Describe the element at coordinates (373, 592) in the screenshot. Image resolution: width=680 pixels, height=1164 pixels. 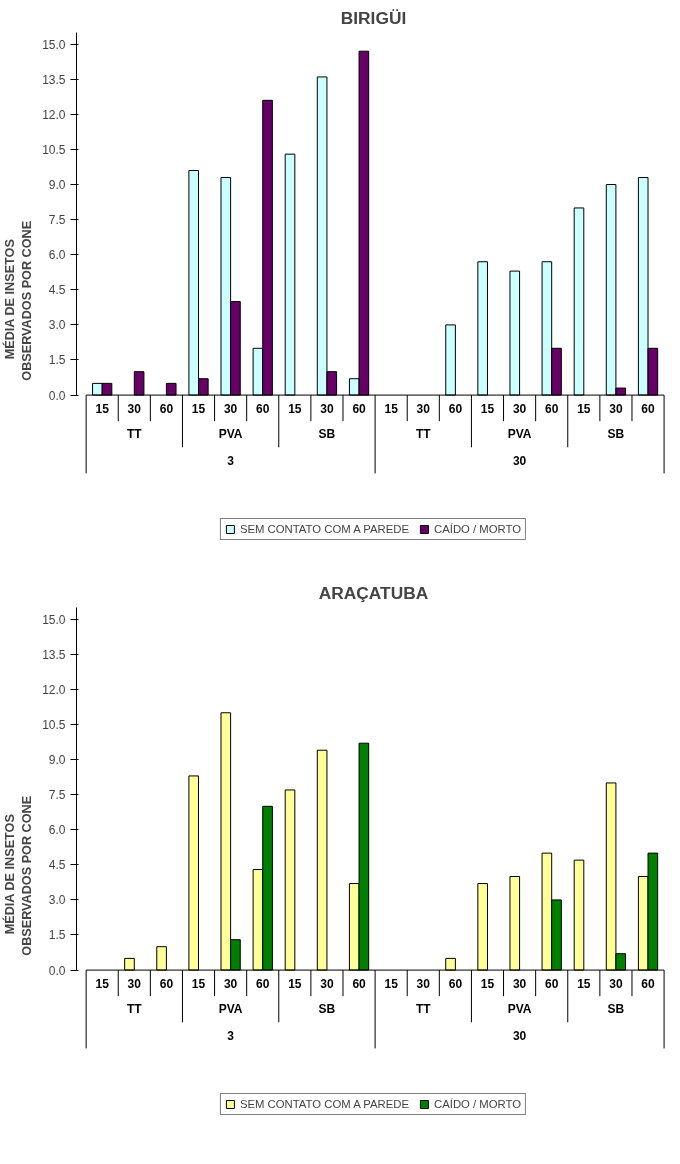
I see `chart-title: ARAÇATUBA` at that location.